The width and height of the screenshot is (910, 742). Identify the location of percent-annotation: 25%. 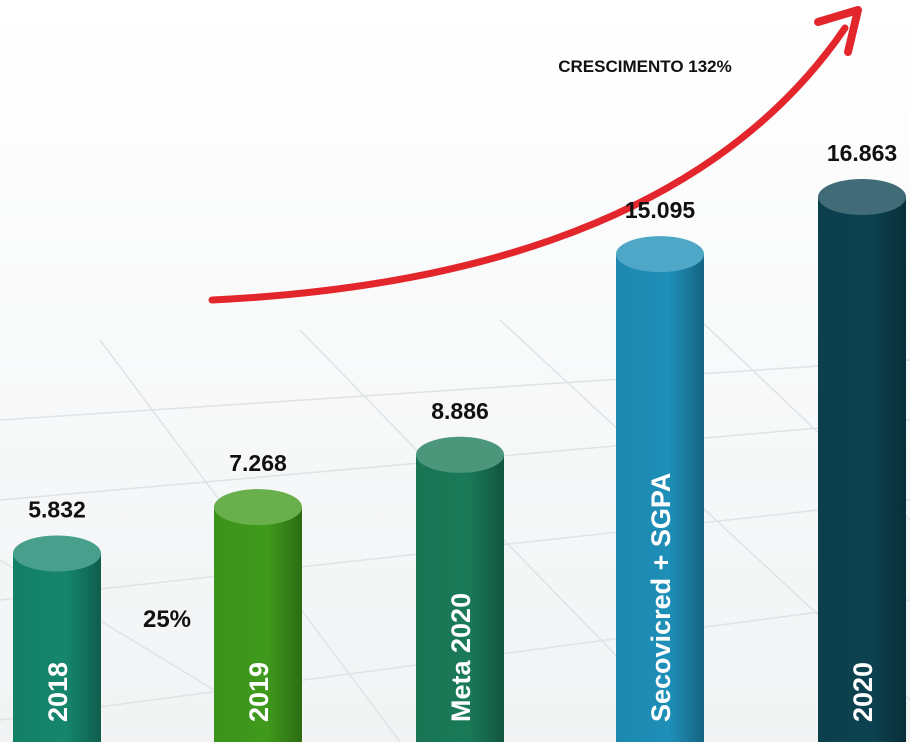
(167, 619).